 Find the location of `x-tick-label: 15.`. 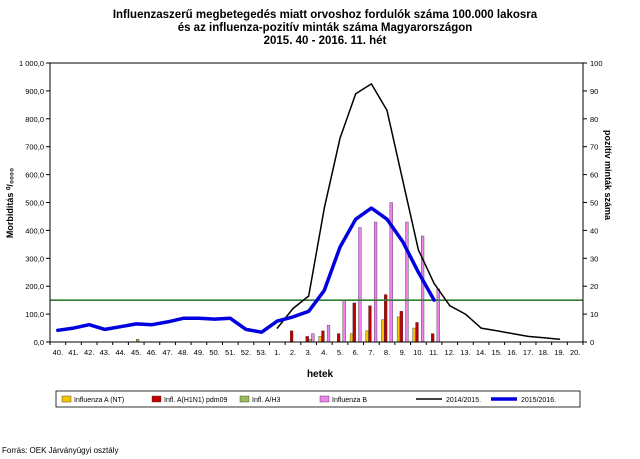

x-tick-label: 15. is located at coordinates (497, 352).